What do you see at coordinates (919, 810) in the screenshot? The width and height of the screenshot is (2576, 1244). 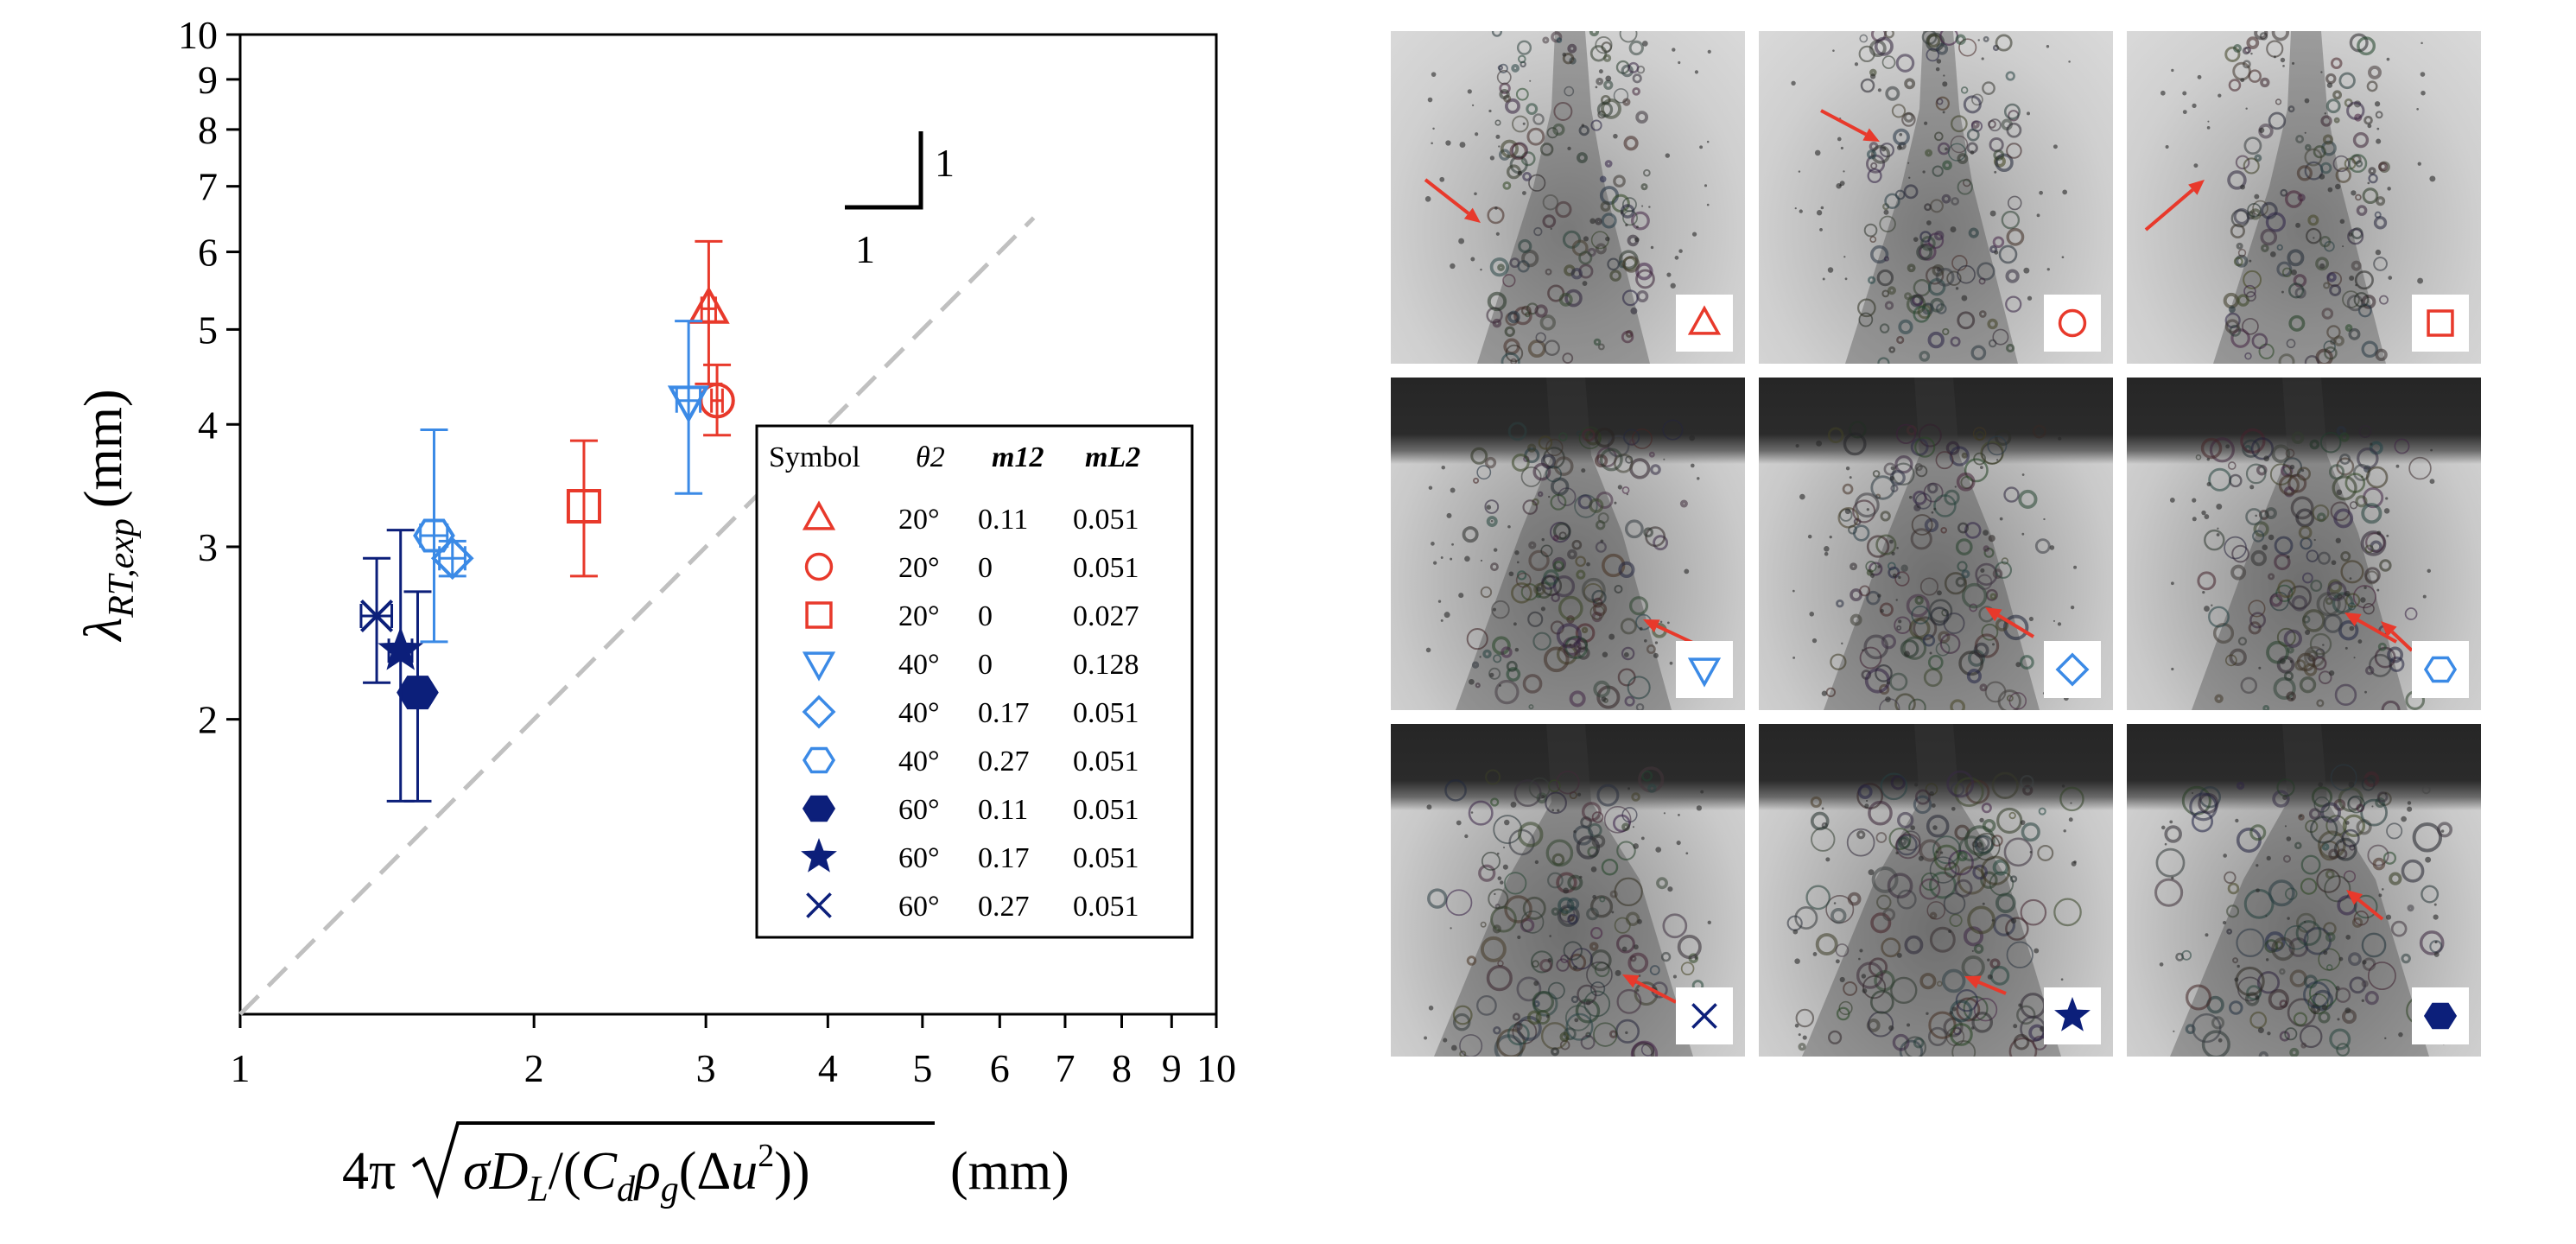 I see `legend-theta: 60°` at bounding box center [919, 810].